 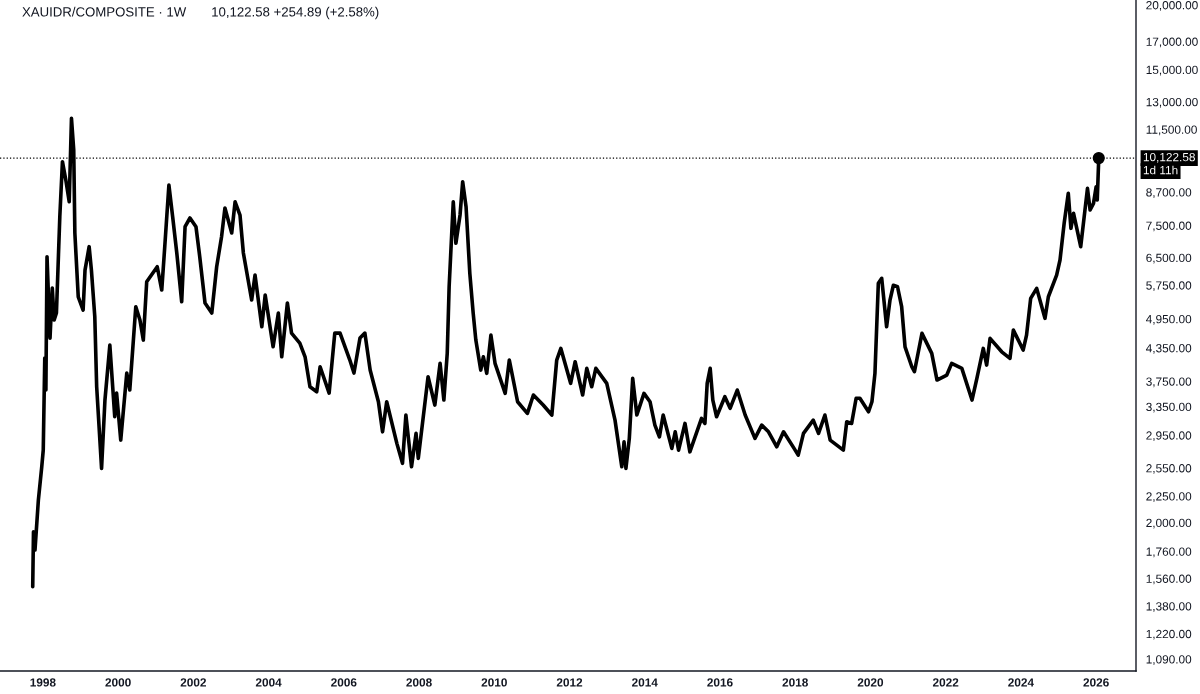 I want to click on x-tick-label: 2020, so click(x=870, y=682).